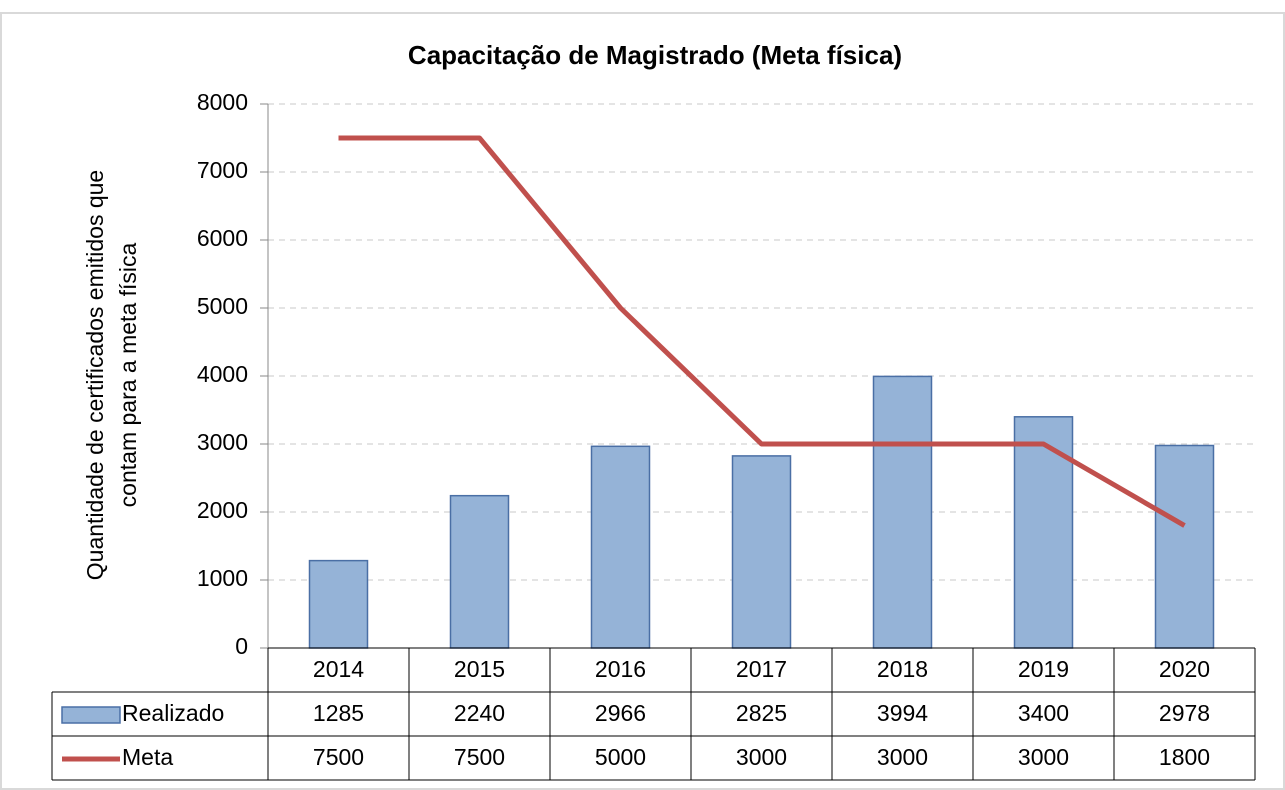 The width and height of the screenshot is (1285, 790). What do you see at coordinates (620, 713) in the screenshot?
I see `table-value: 2966` at bounding box center [620, 713].